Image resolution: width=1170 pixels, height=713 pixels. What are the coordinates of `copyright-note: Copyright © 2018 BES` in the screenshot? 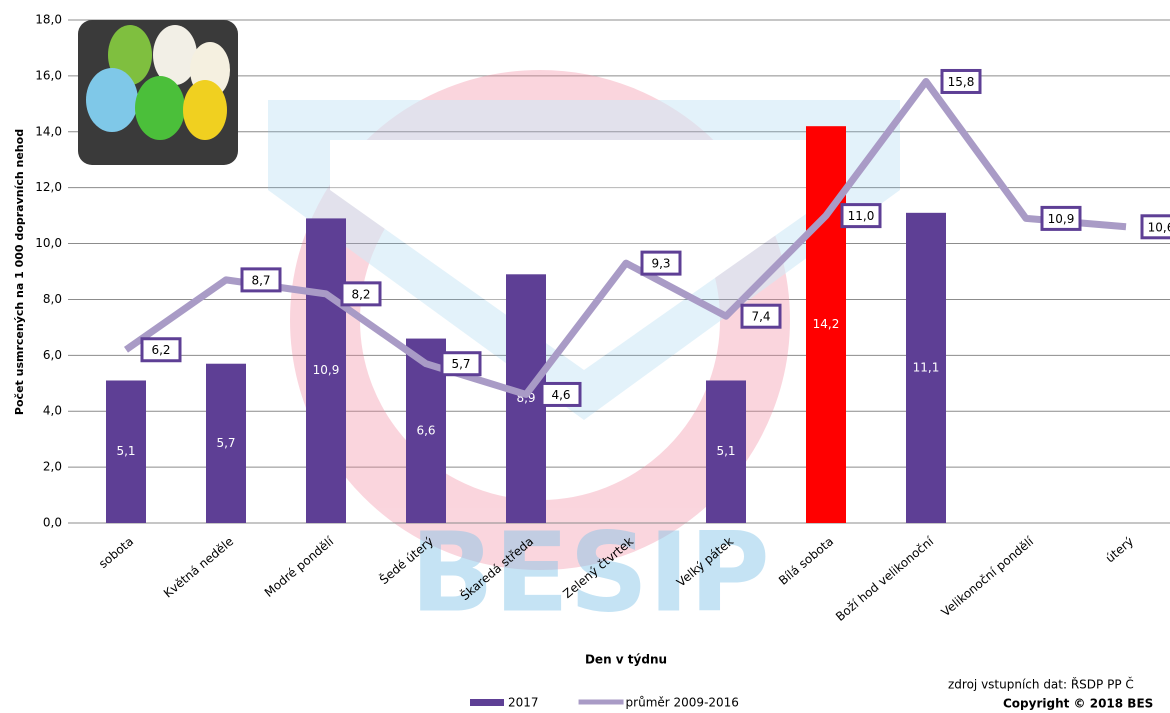 It's located at (1078, 704).